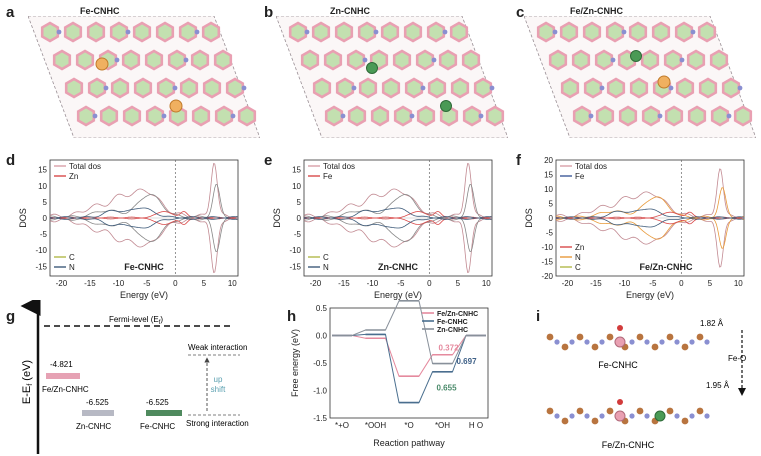  I want to click on oxygen-atom, so click(620, 402).